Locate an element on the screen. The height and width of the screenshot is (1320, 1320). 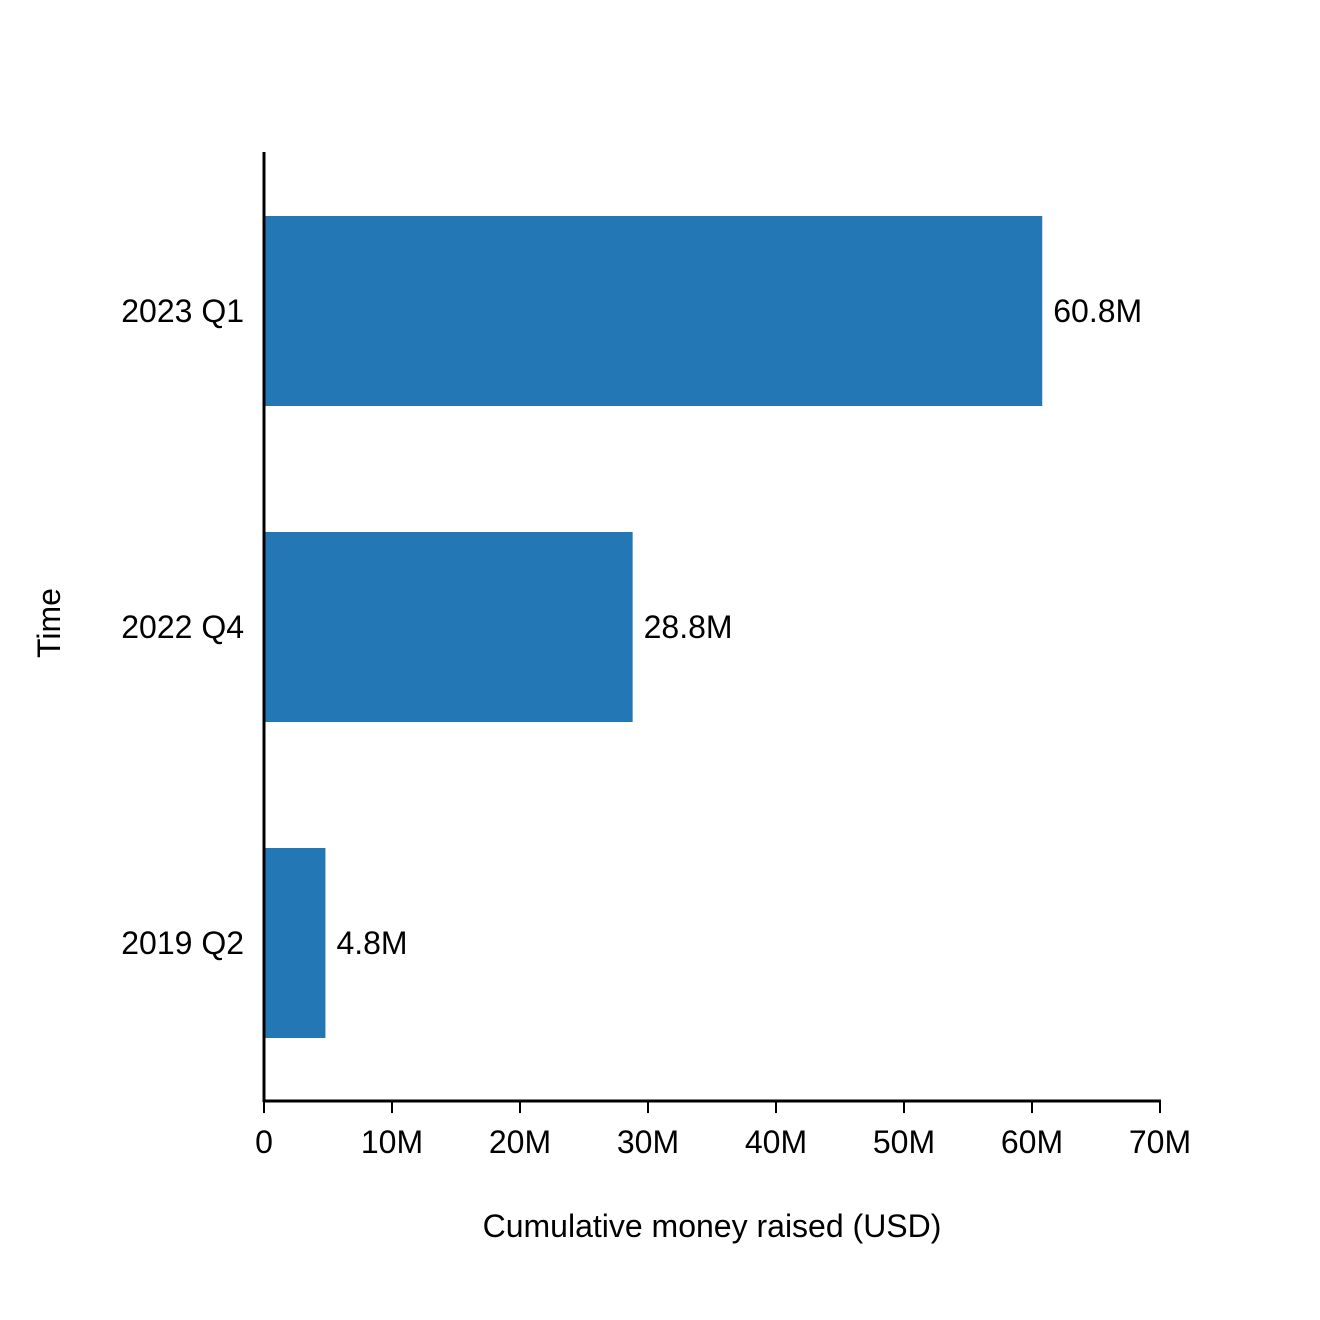
x-tick-label: 0 is located at coordinates (264, 1142).